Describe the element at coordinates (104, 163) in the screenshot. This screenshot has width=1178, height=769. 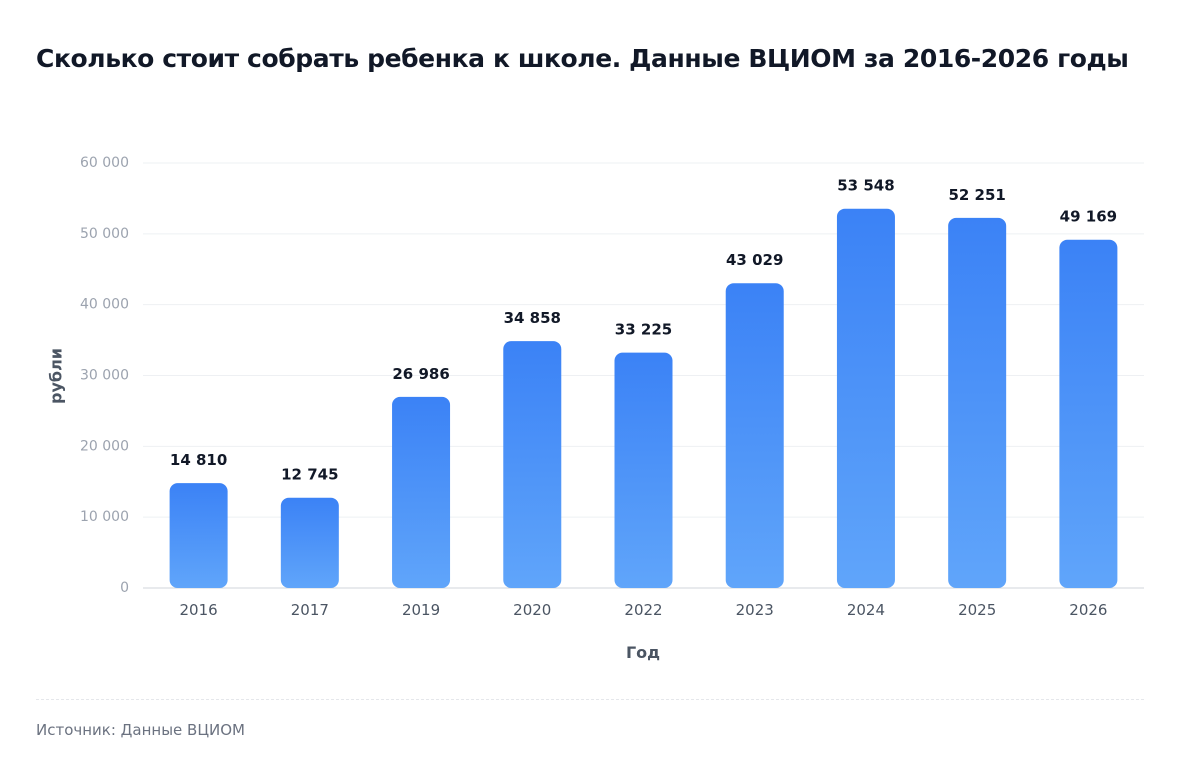
I see `y-tick-label: 60 000` at that location.